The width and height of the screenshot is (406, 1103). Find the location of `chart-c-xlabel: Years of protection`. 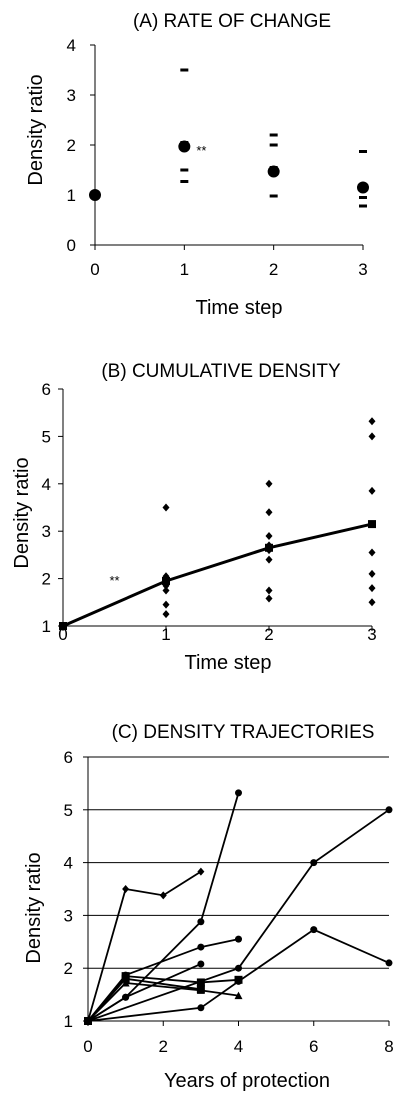

chart-c-xlabel: Years of protection is located at coordinates (247, 1081).